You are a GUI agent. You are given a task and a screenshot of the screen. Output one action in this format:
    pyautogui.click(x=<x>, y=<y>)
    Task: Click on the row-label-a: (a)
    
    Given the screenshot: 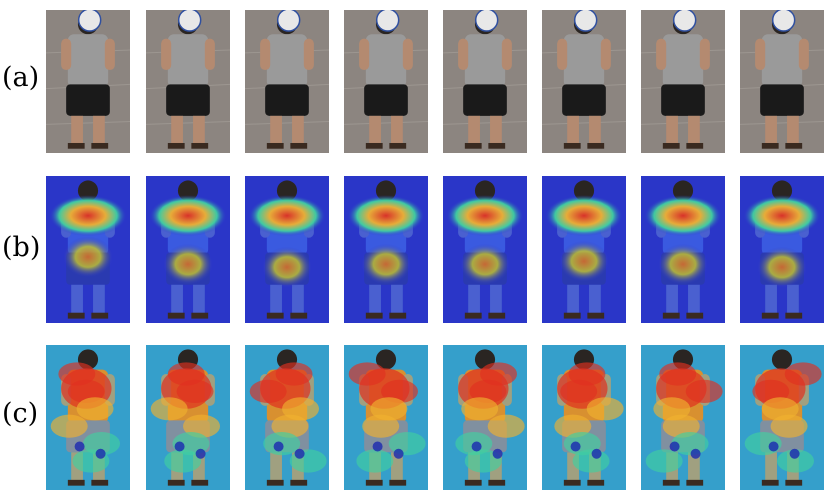 What is the action you would take?
    pyautogui.click(x=21, y=77)
    